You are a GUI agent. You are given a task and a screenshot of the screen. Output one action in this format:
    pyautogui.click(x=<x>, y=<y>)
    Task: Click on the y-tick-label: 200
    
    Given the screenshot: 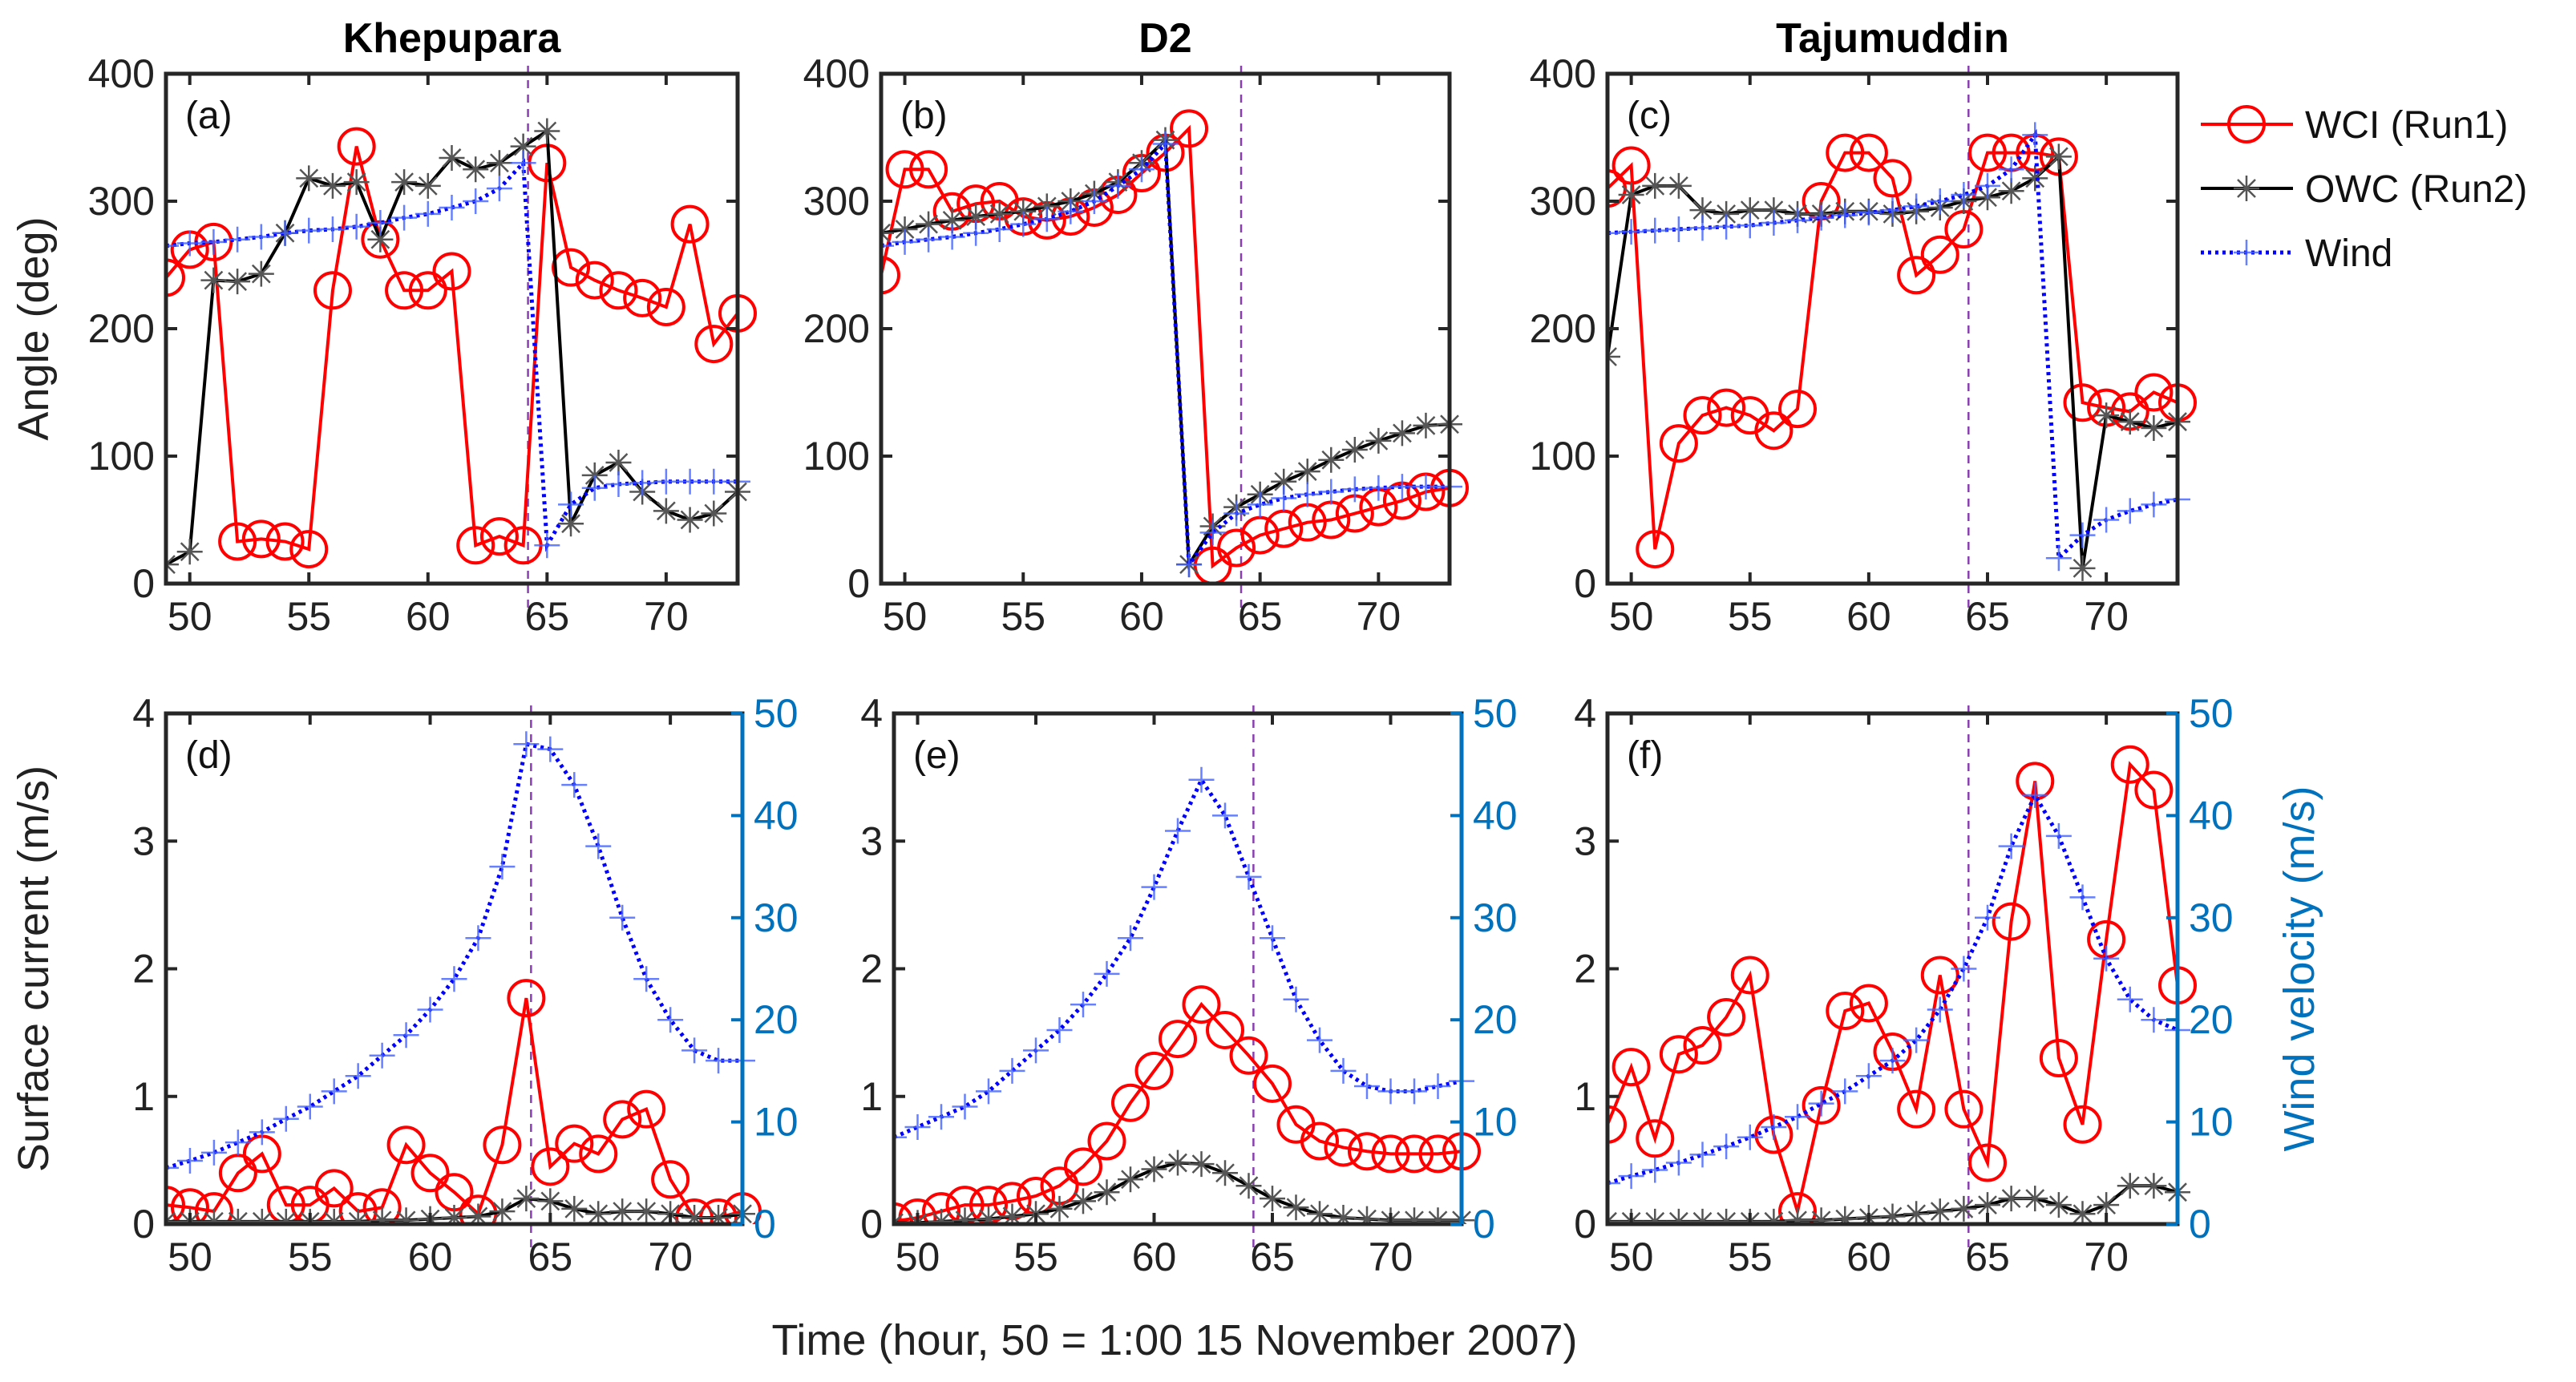 What is the action you would take?
    pyautogui.click(x=121, y=328)
    